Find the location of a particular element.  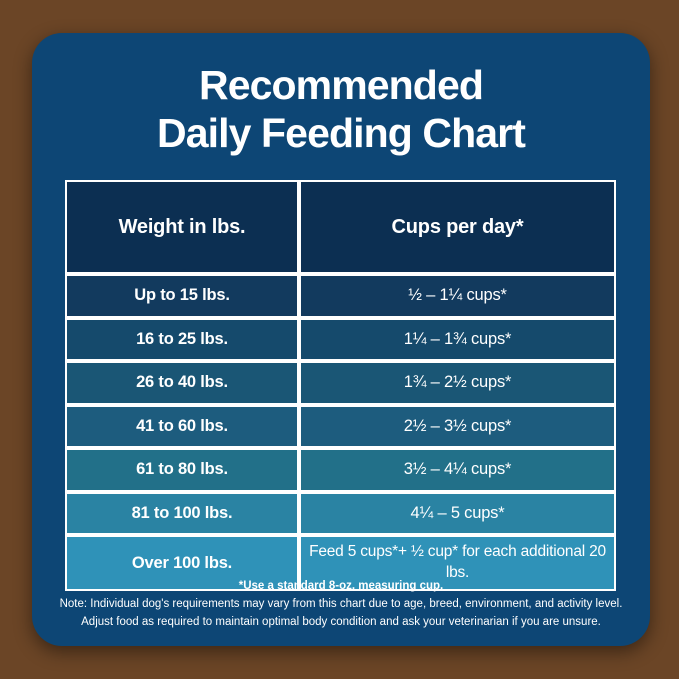

table-row: 26 to 40 lbs. 1¾ – 2½ cups* is located at coordinates (340, 383).